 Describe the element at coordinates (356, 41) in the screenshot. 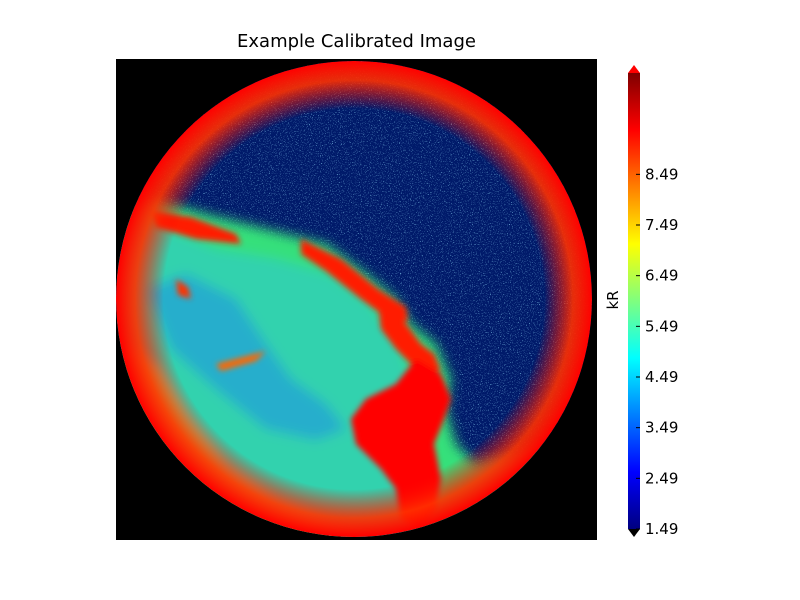

I see `chart-title: Example Calibrated Image` at that location.